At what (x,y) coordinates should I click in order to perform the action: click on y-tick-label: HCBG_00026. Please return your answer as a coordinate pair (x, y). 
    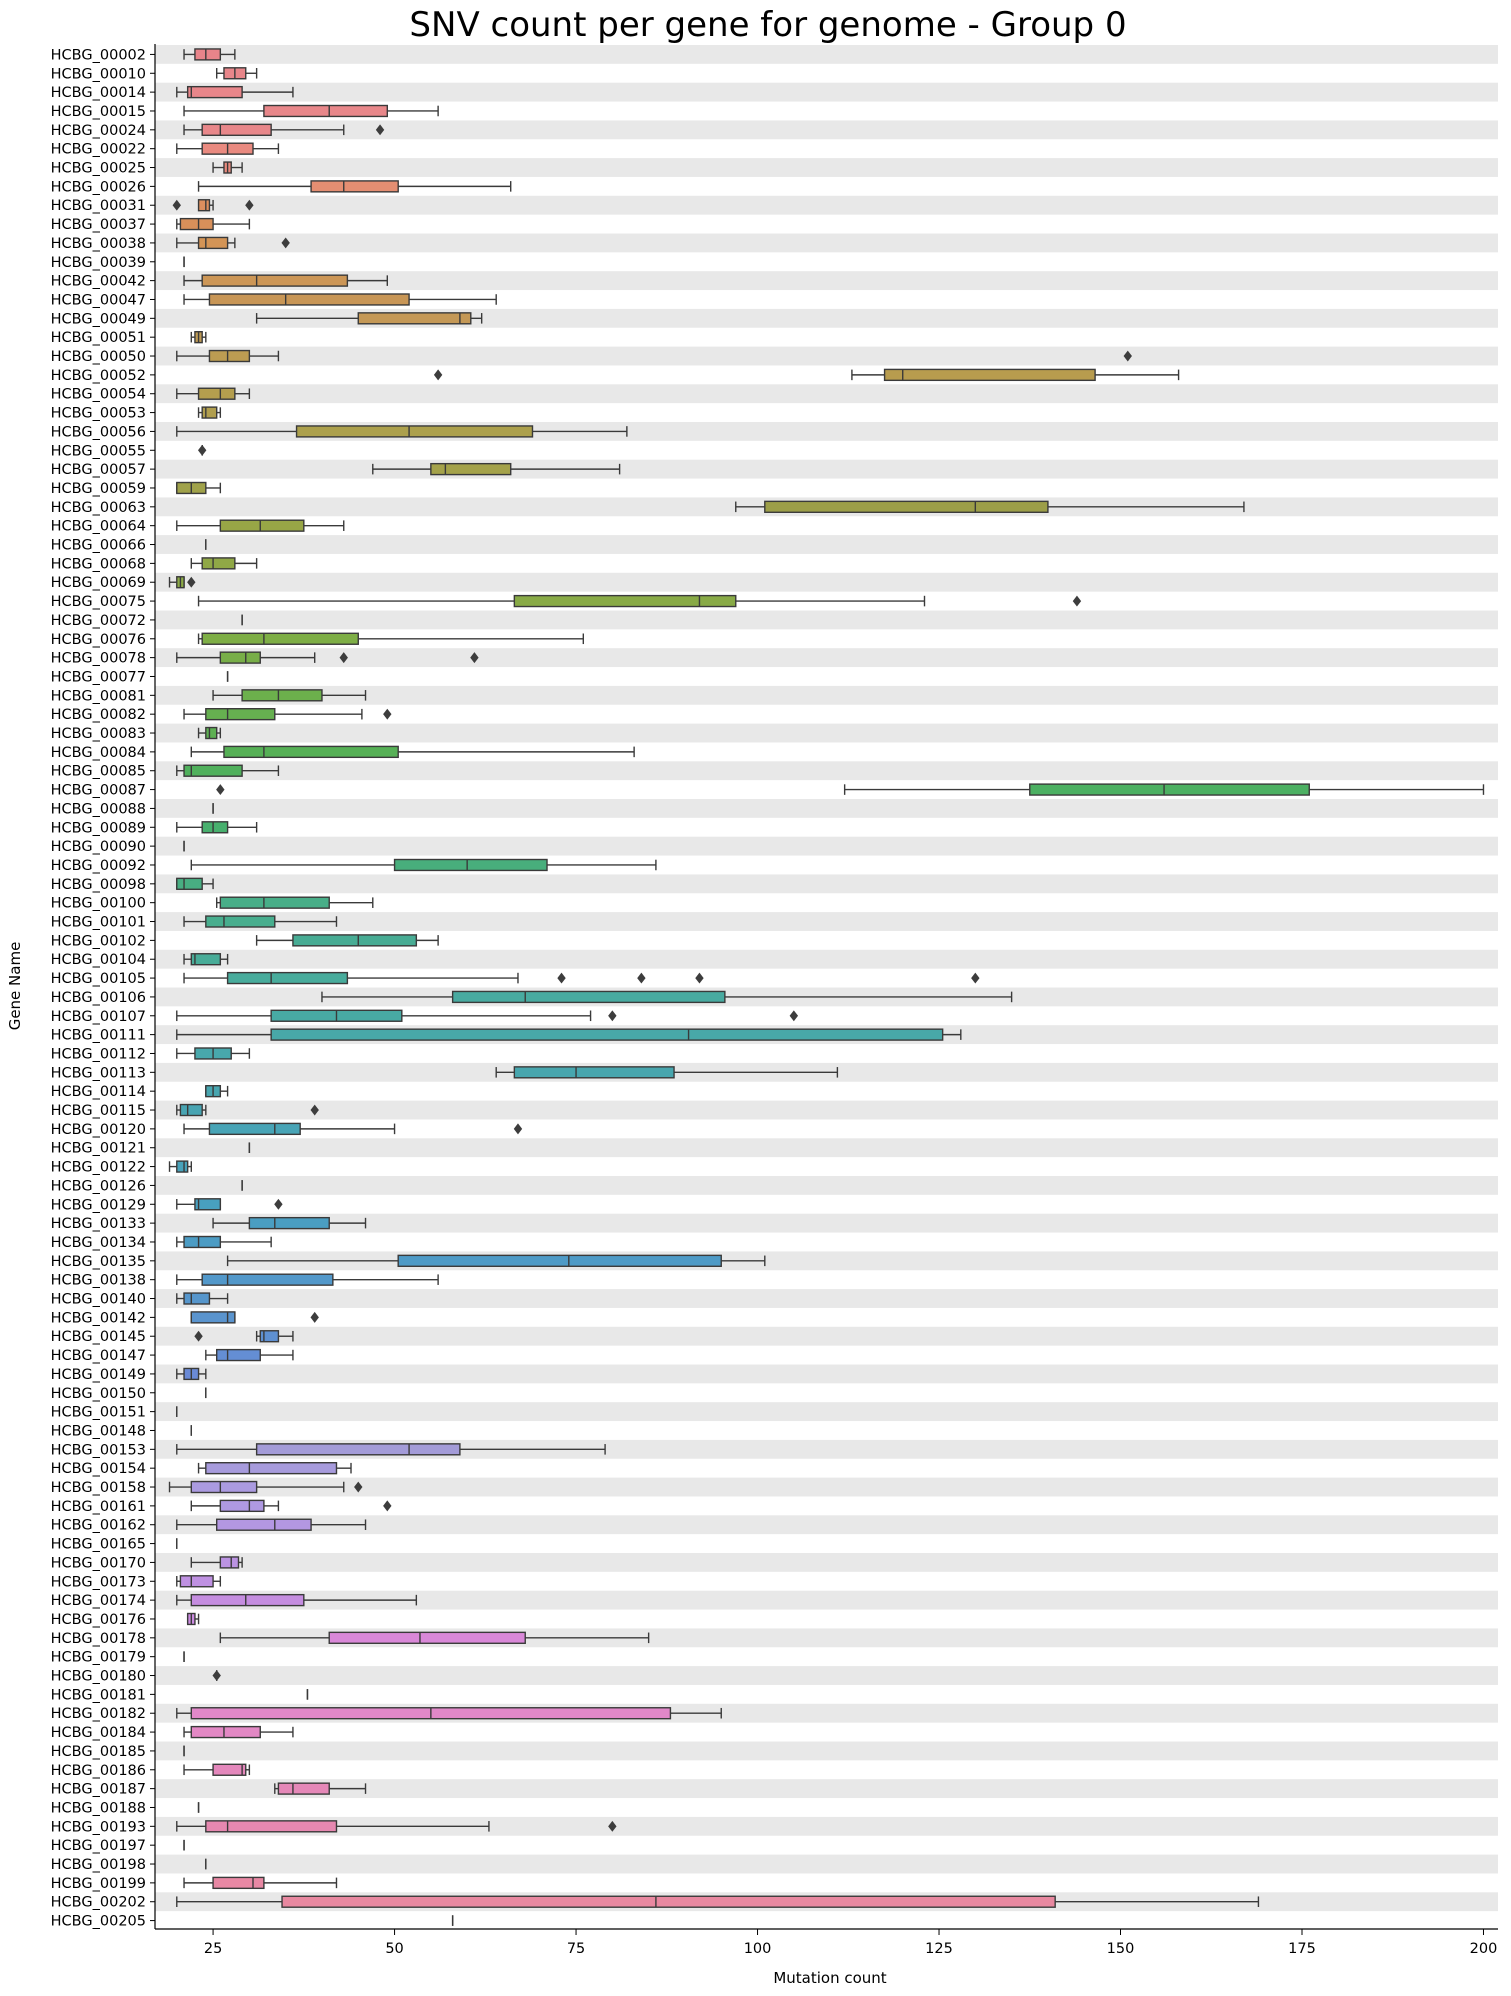
    Looking at the image, I should click on (98, 187).